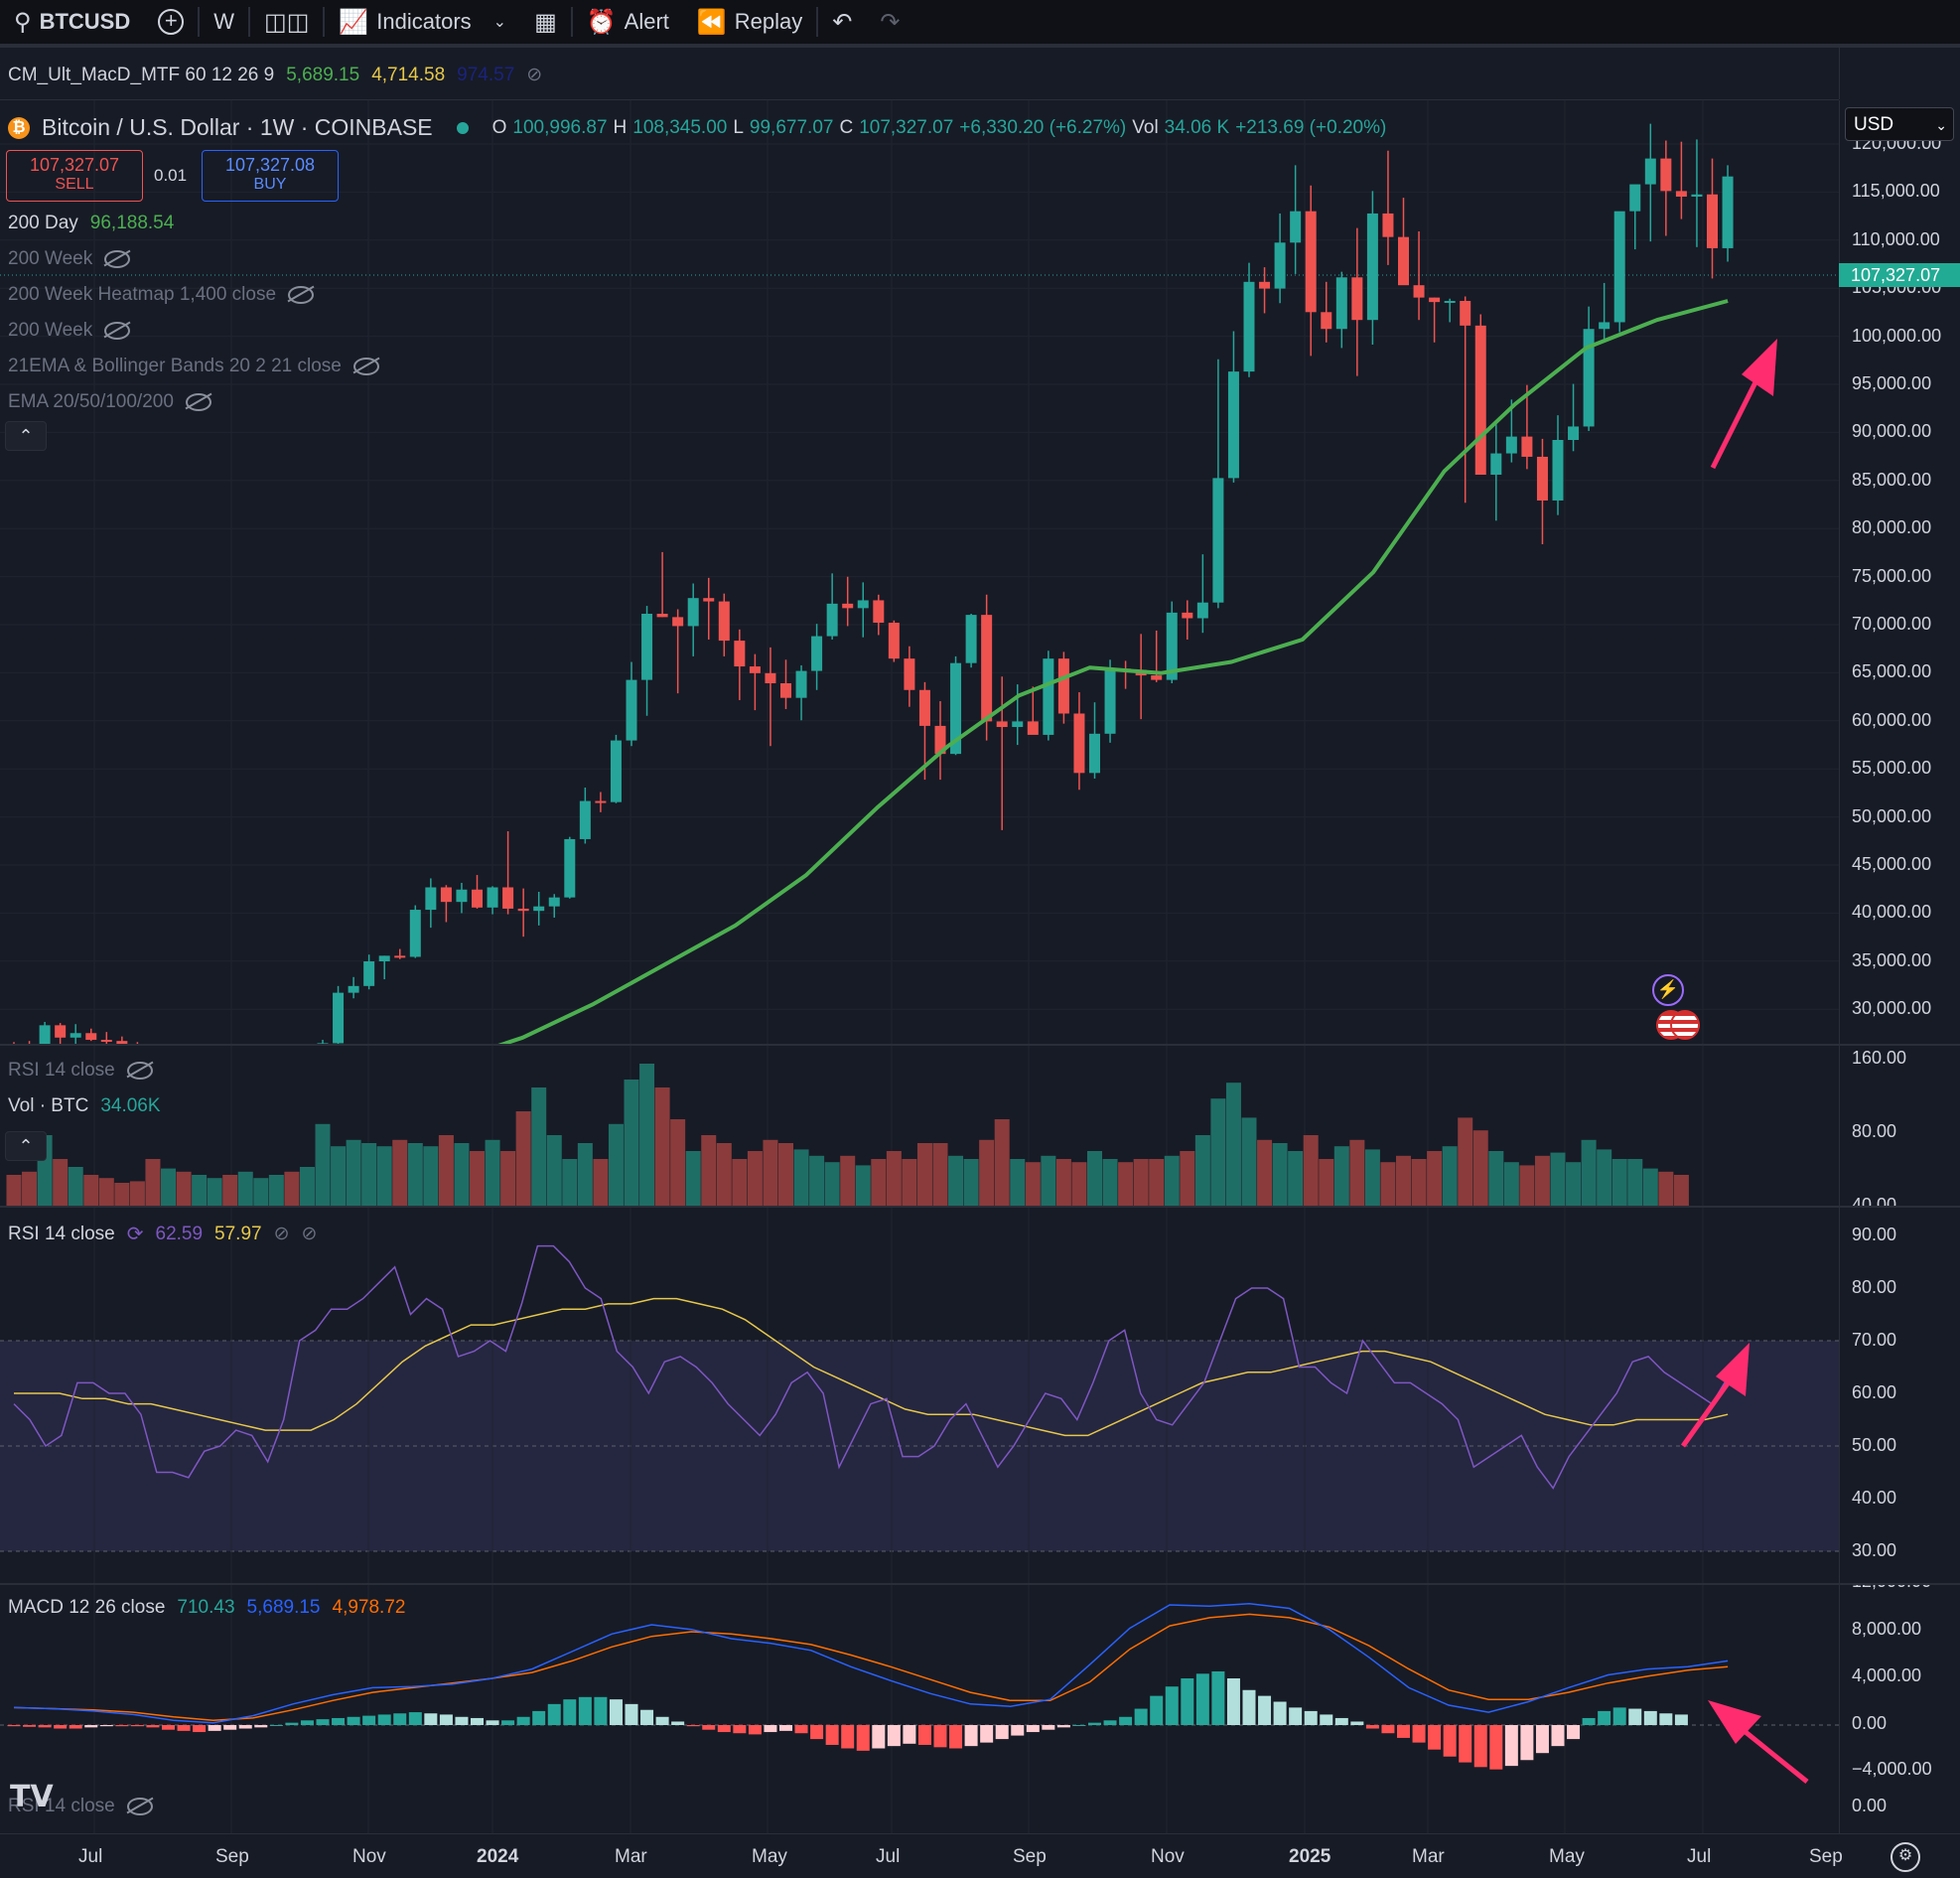 This screenshot has height=1878, width=1960. What do you see at coordinates (80, 1071) in the screenshot?
I see `rsi-hidden-legend: RSI 14 close` at bounding box center [80, 1071].